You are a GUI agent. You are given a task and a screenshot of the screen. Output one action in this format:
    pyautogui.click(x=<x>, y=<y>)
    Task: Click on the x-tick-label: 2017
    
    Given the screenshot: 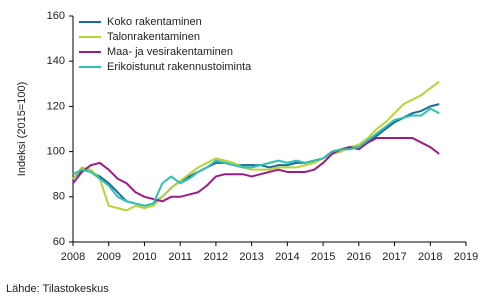 What is the action you would take?
    pyautogui.click(x=394, y=257)
    